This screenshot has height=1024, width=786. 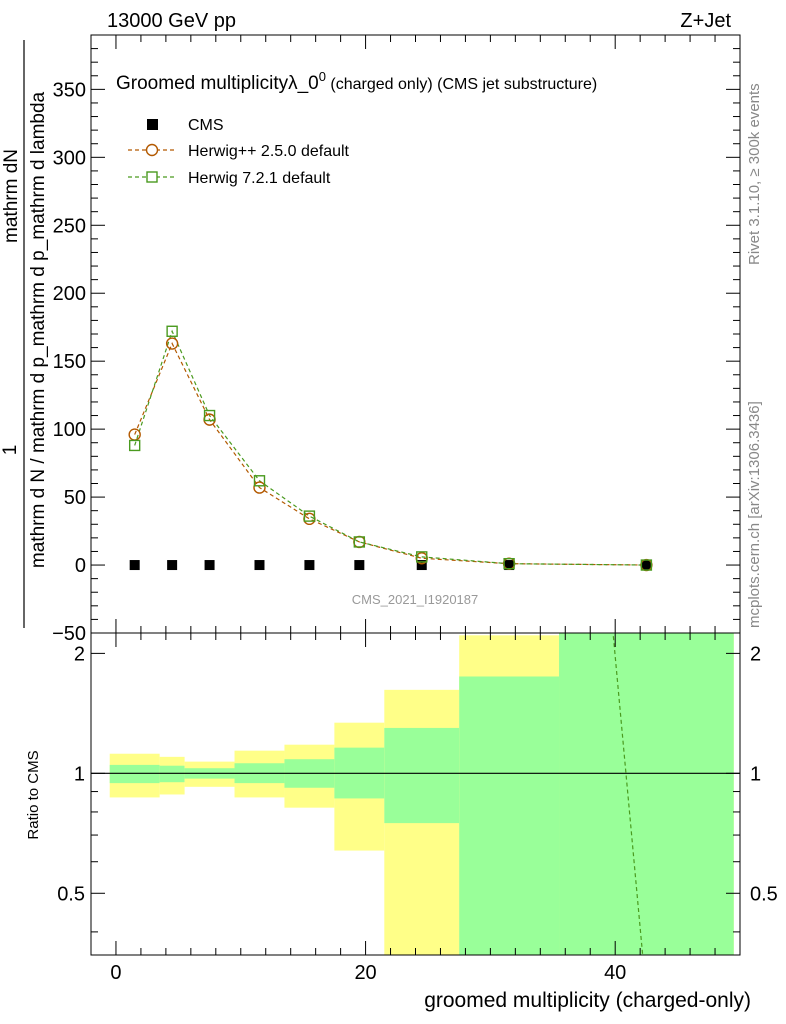 What do you see at coordinates (755, 774) in the screenshot?
I see `ratio-y-tick-label-right: 1` at bounding box center [755, 774].